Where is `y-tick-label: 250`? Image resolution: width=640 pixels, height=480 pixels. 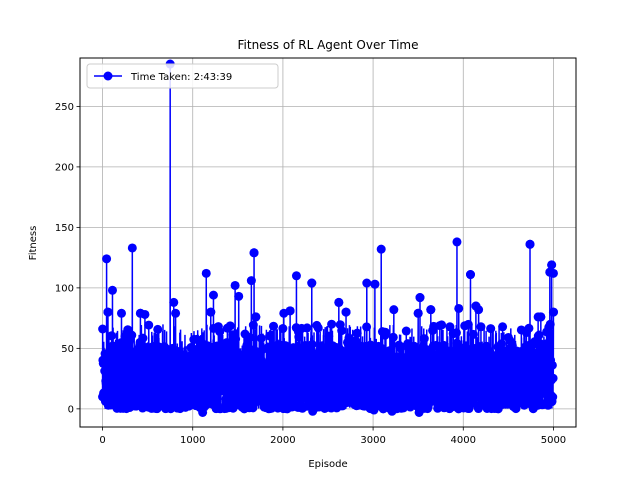 y-tick-label: 250 is located at coordinates (64, 107).